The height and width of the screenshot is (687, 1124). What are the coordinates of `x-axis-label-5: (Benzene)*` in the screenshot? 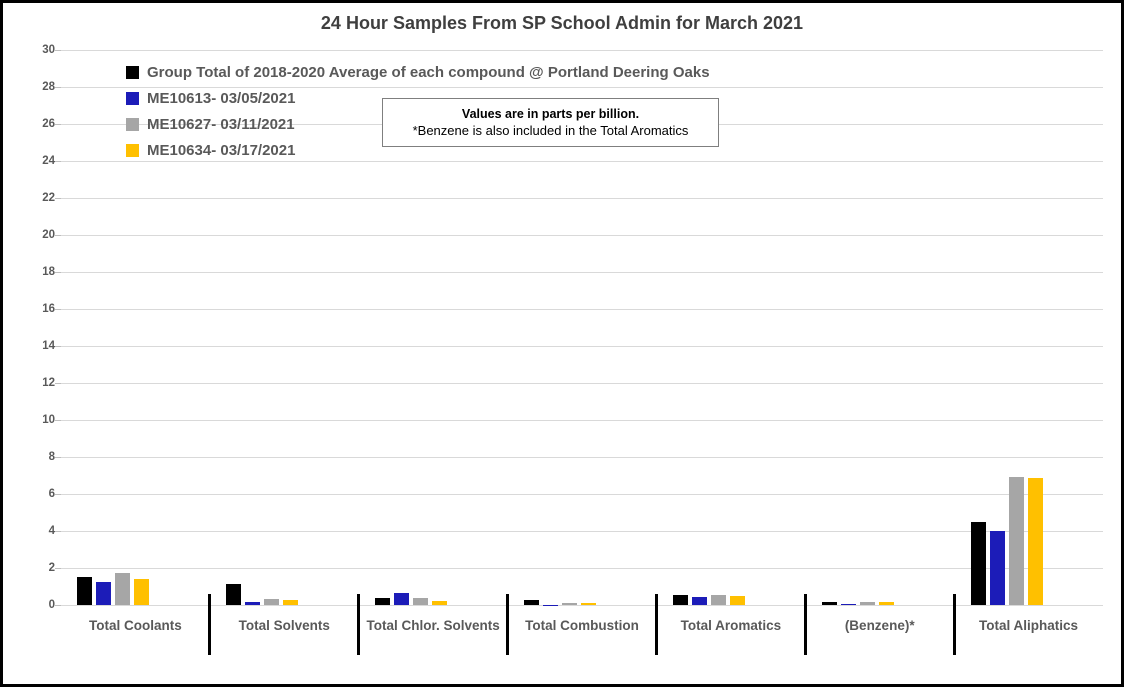 It's located at (879, 625).